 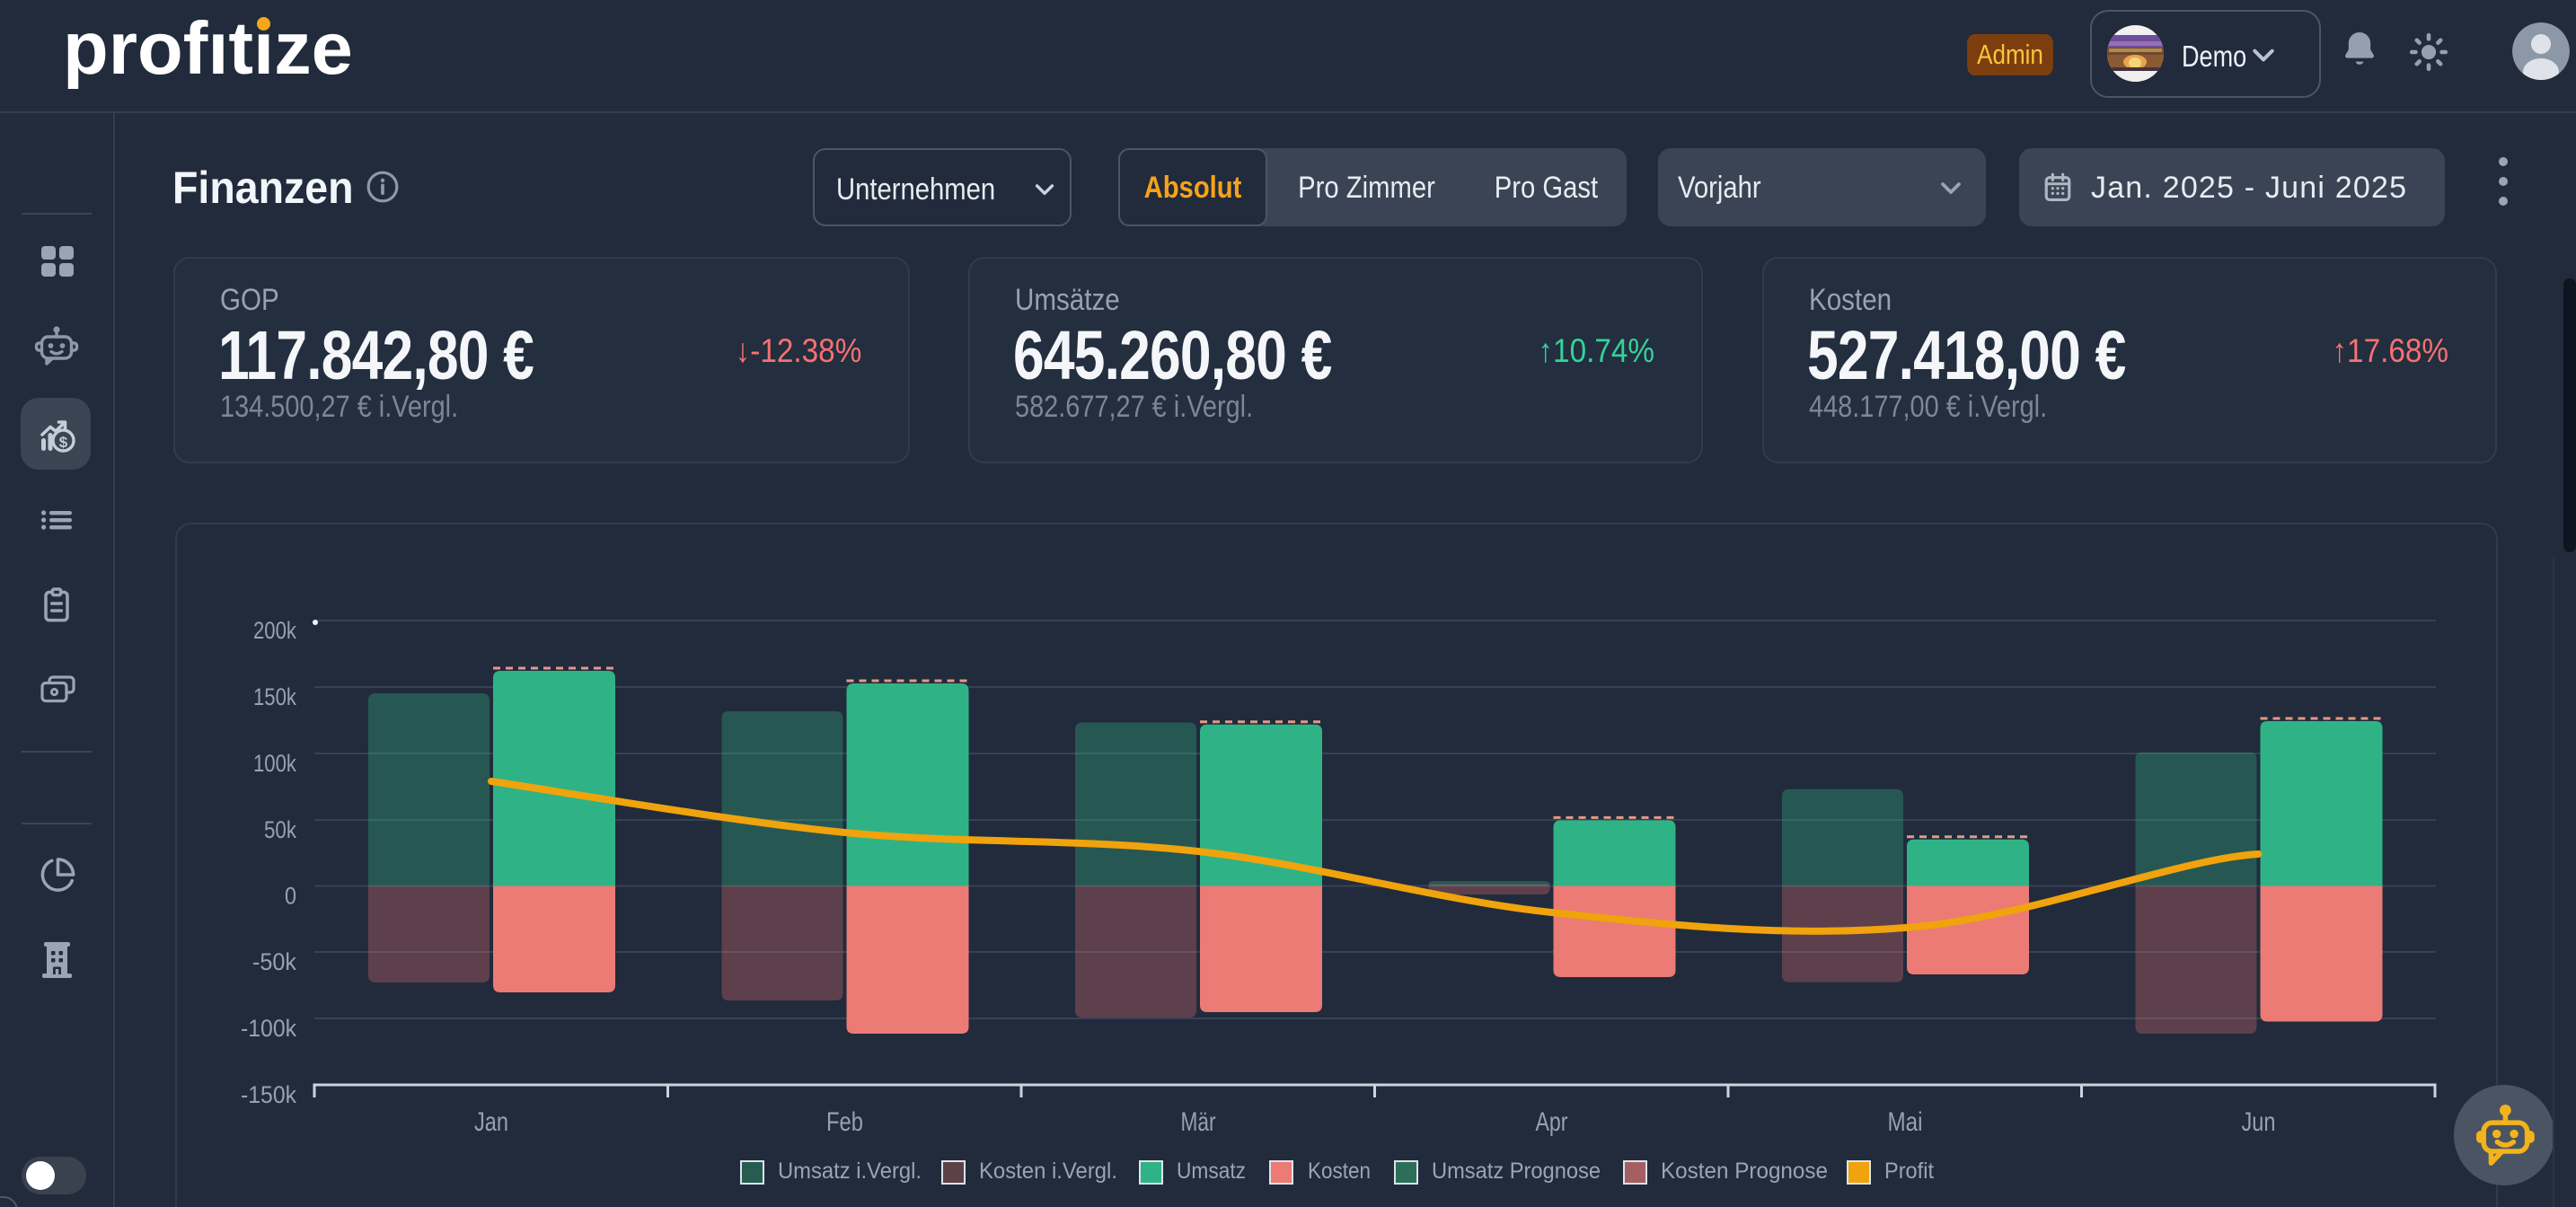 I want to click on svg-text: -150k, so click(x=268, y=1094).